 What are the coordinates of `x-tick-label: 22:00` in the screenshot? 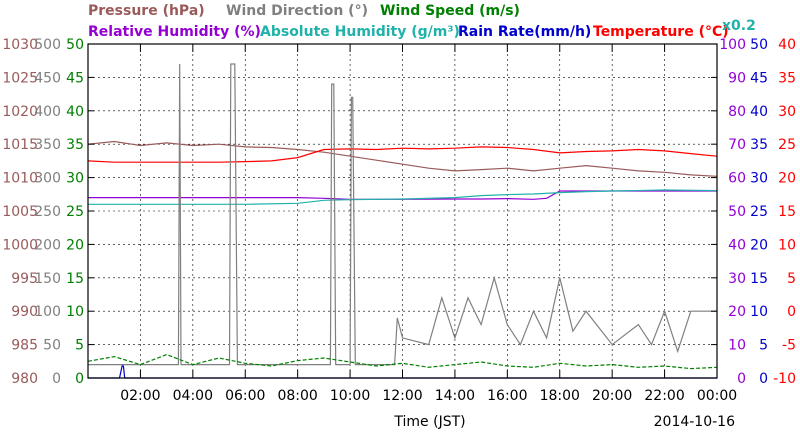 It's located at (664, 396).